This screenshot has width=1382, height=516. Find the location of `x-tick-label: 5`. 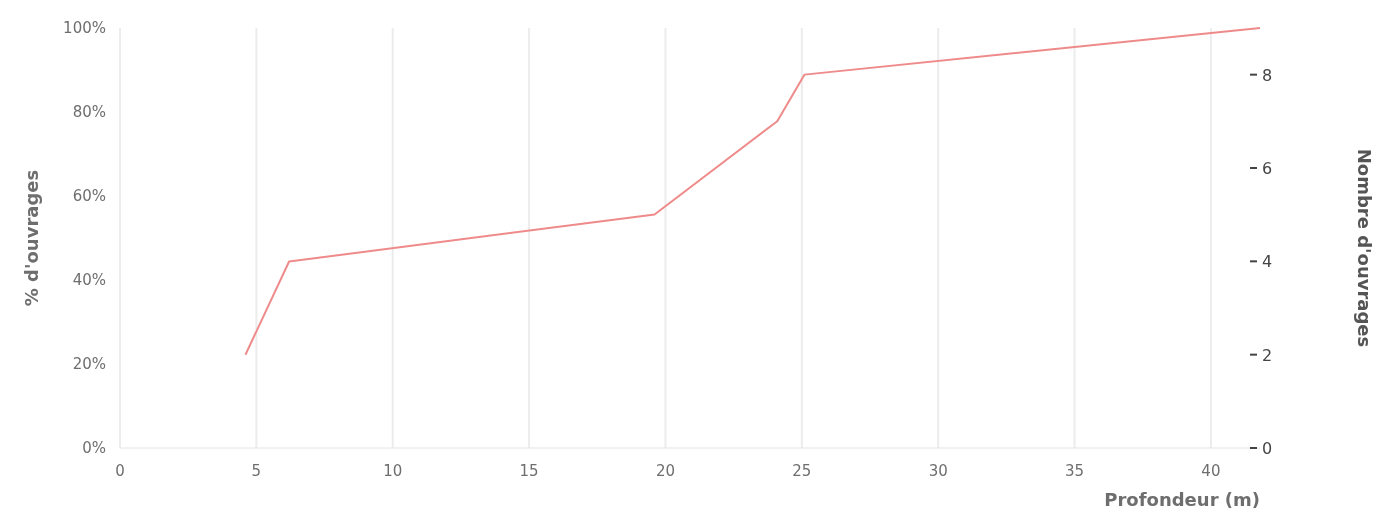

x-tick-label: 5 is located at coordinates (256, 471).